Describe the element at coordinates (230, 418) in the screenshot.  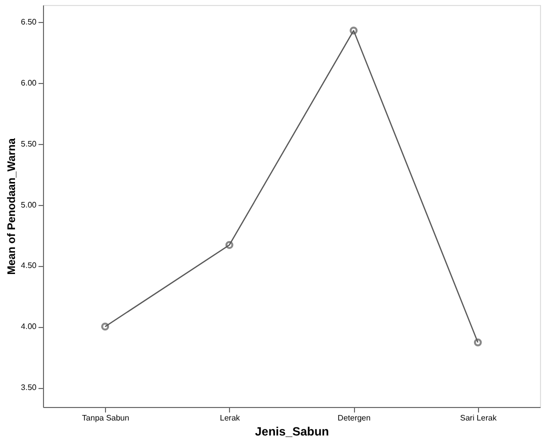
I see `x-tick-label: Lerak` at that location.